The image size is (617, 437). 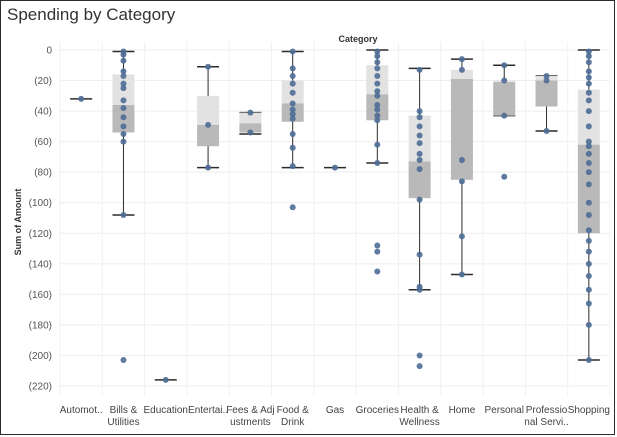 I want to click on category-label: nal Servi.., so click(x=546, y=422).